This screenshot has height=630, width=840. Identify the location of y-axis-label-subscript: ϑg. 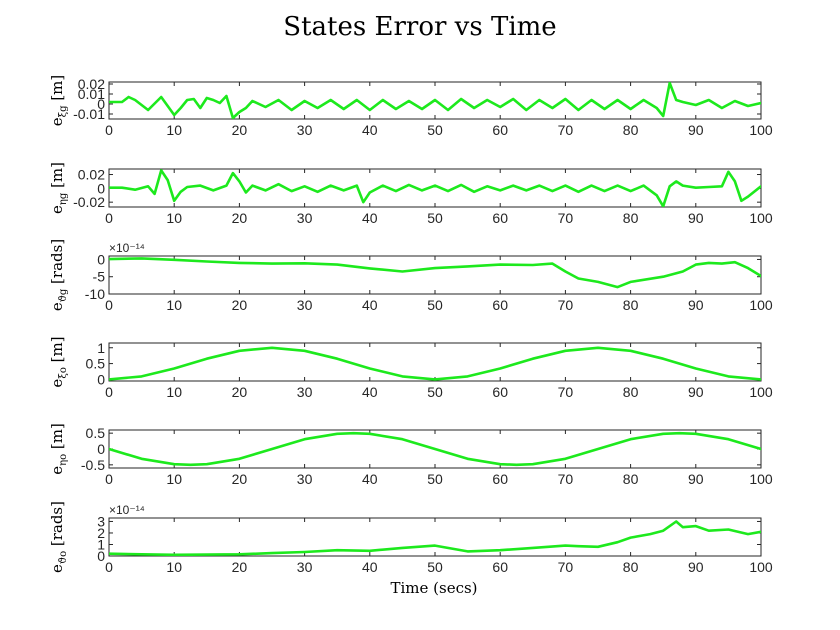
(63, 295).